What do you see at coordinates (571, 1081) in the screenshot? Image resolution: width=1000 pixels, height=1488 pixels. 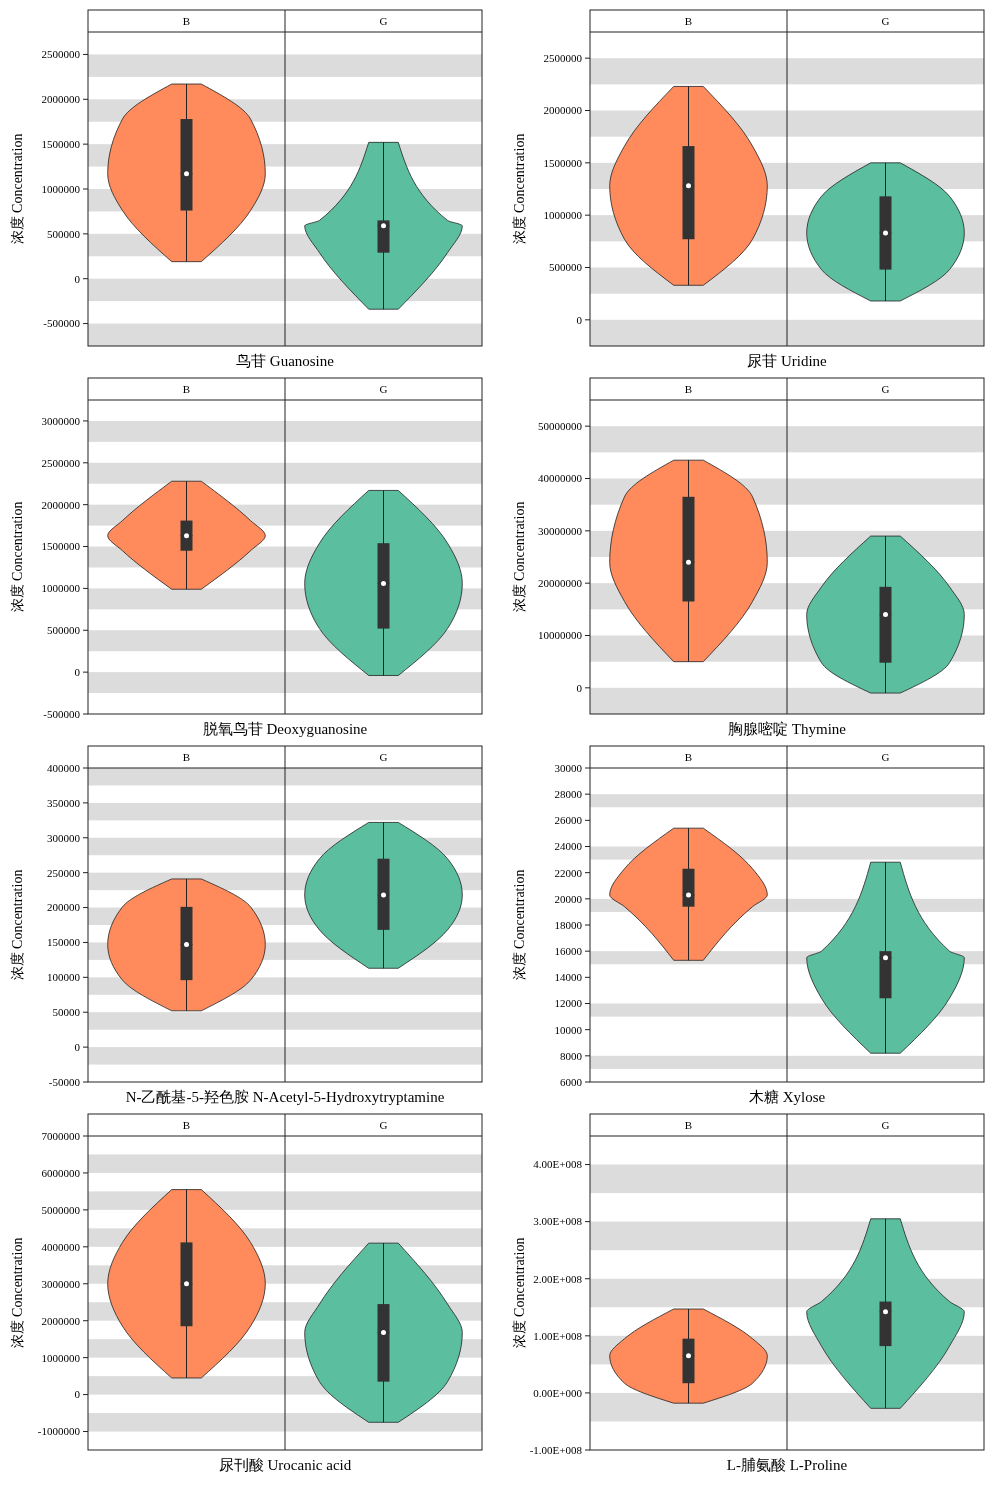 I see `y-tick-label: 6000` at bounding box center [571, 1081].